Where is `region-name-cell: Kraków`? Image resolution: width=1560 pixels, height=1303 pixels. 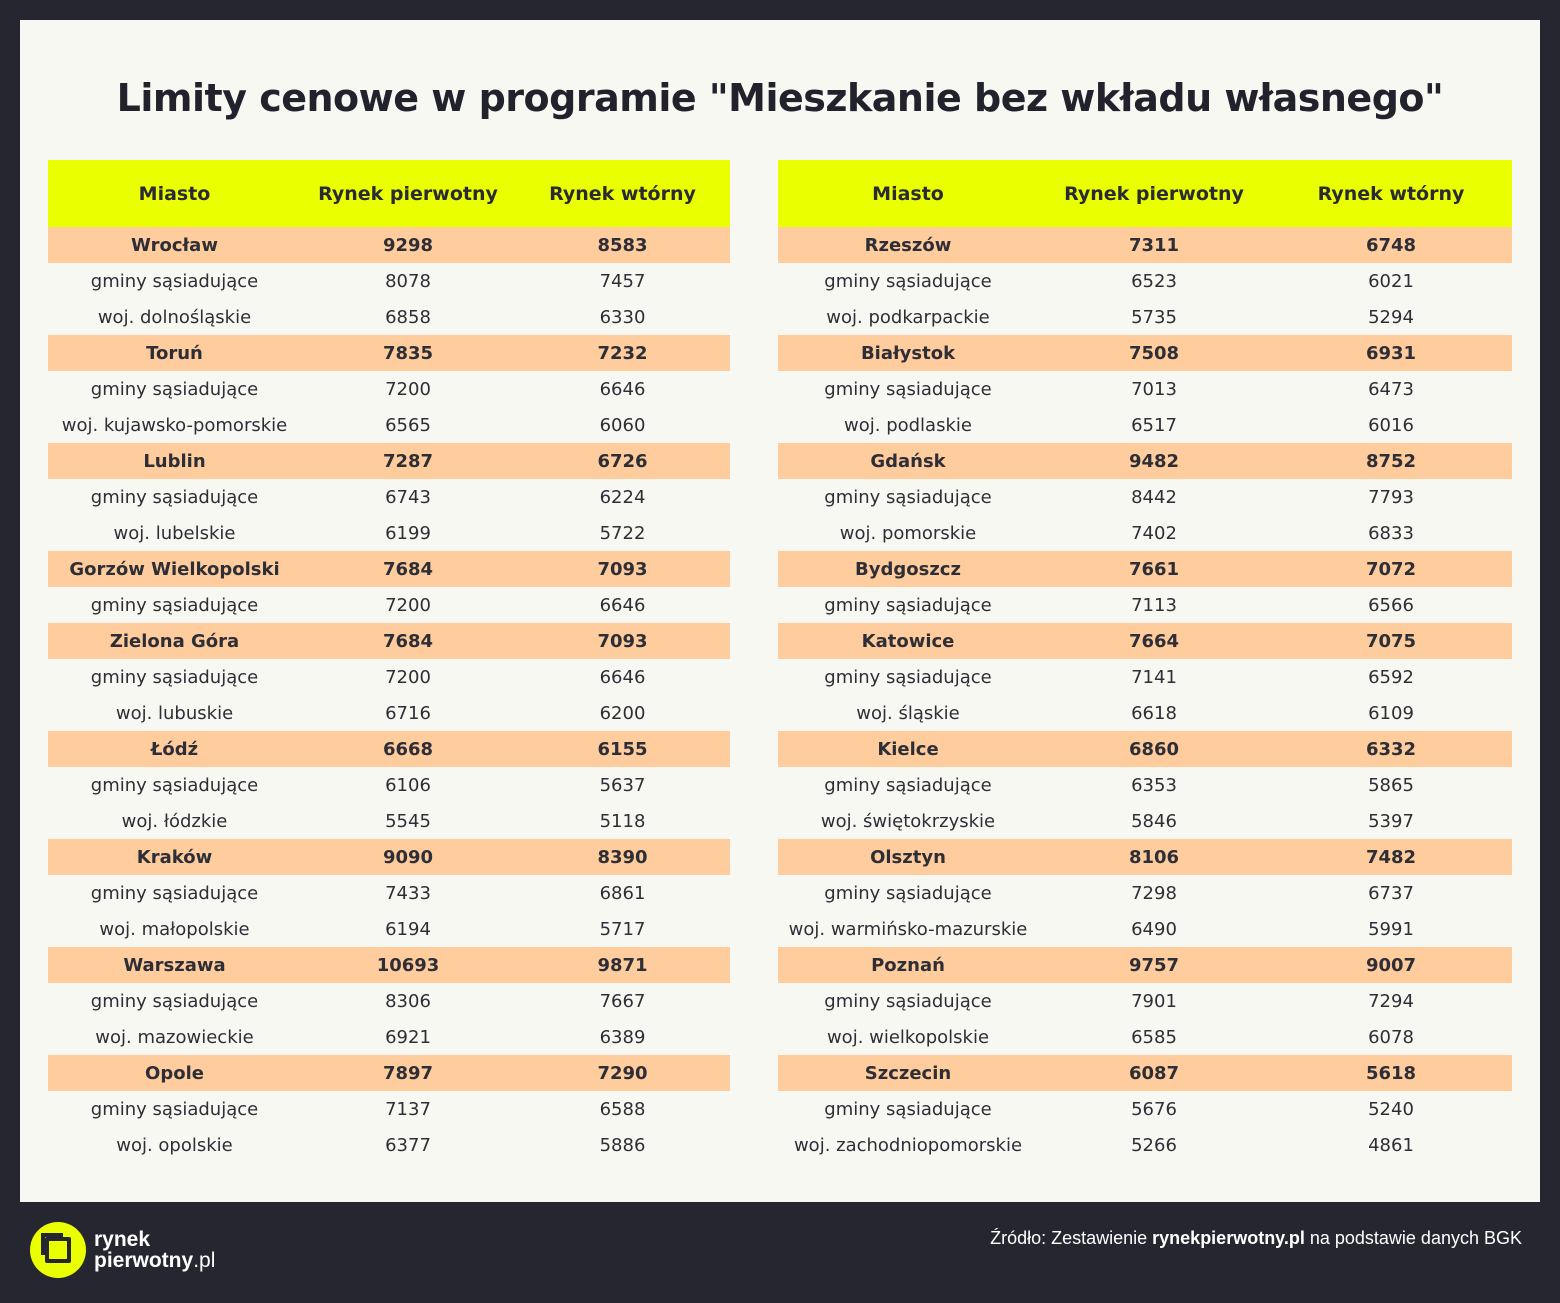
region-name-cell: Kraków is located at coordinates (174, 857).